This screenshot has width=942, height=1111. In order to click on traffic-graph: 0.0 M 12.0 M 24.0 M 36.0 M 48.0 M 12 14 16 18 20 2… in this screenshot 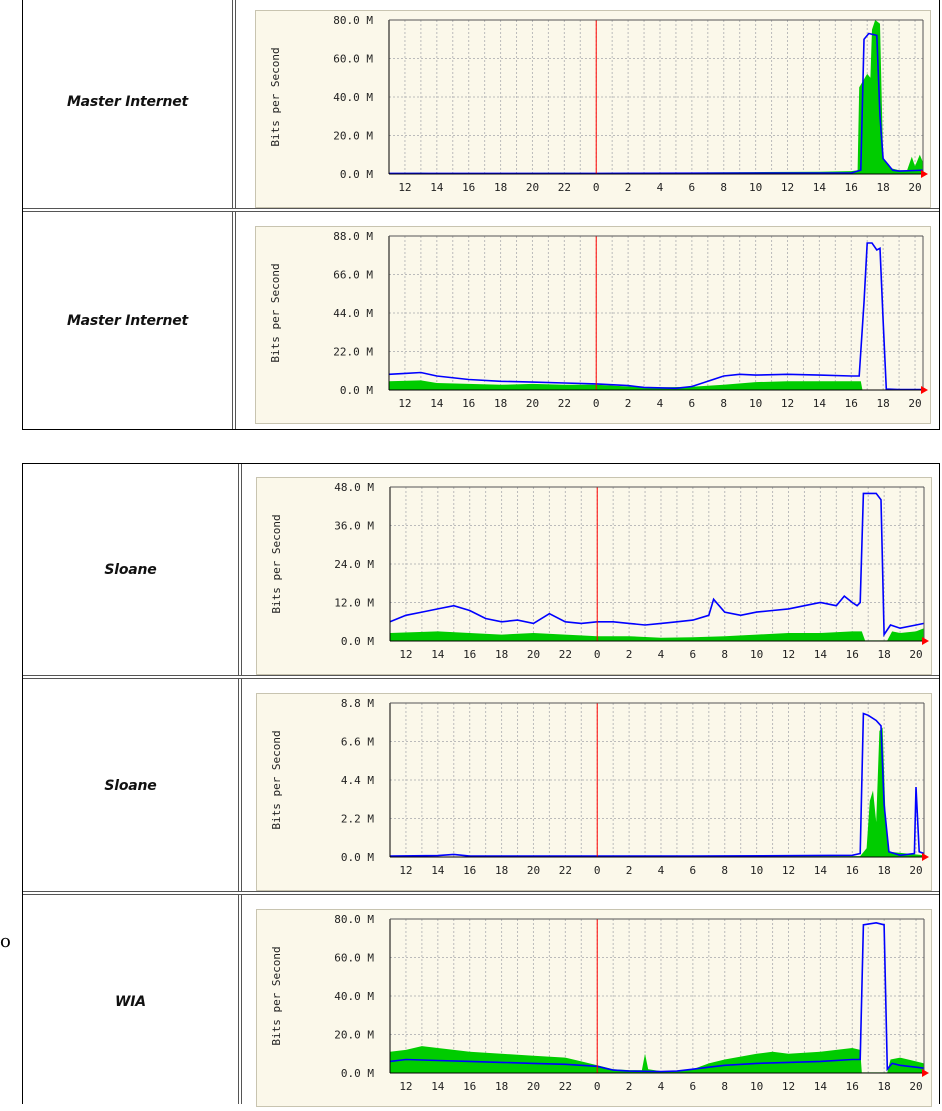, I will do `click(594, 578)`.